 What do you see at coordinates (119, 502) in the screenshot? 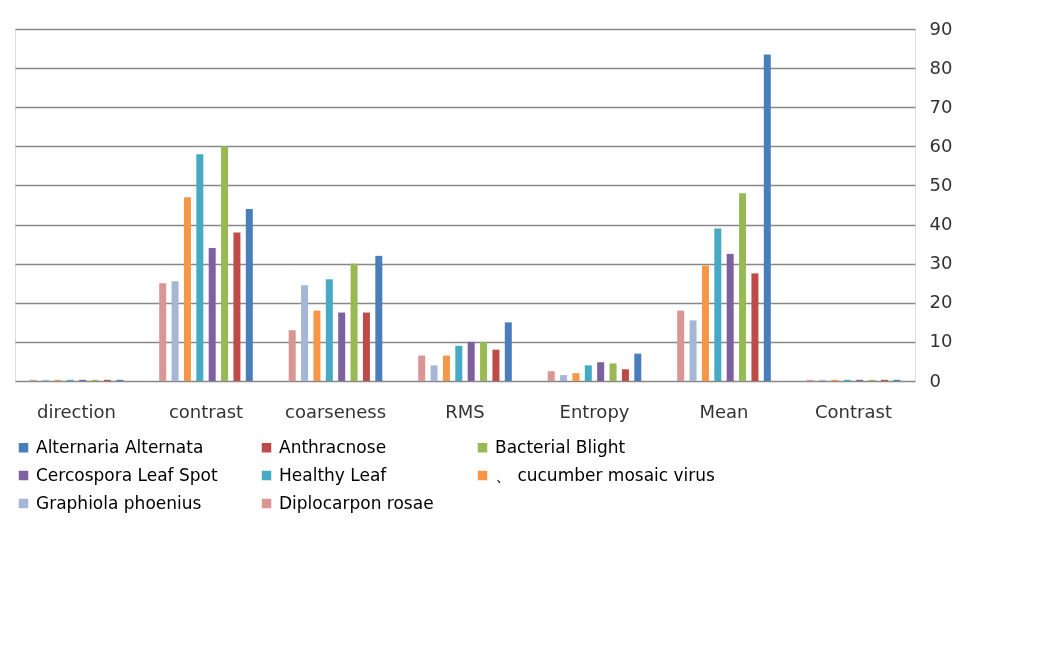
I see `legend-label: Graphiola phoenius` at bounding box center [119, 502].